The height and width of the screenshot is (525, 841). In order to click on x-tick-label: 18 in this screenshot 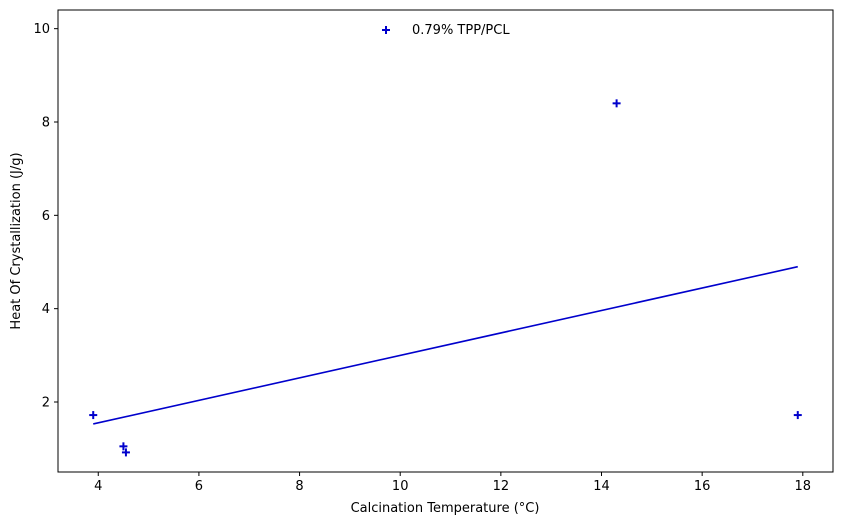, I will do `click(803, 486)`.